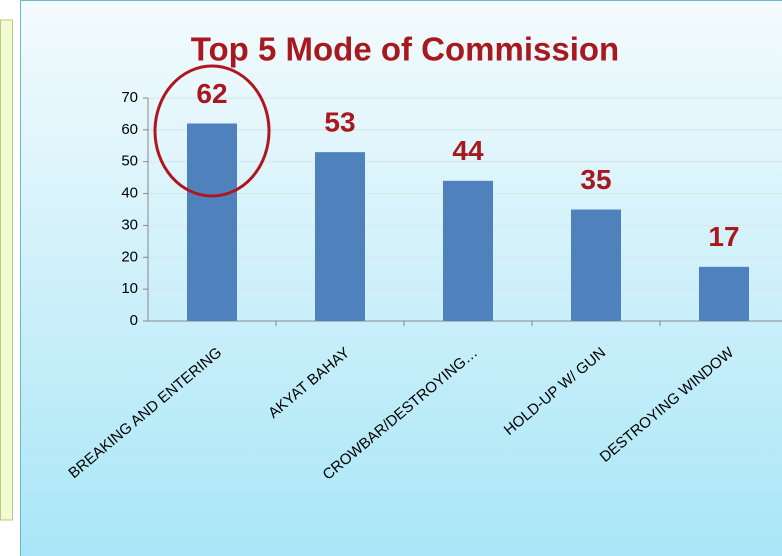 This screenshot has width=782, height=556. What do you see at coordinates (129, 288) in the screenshot?
I see `y-tick-label: 10` at bounding box center [129, 288].